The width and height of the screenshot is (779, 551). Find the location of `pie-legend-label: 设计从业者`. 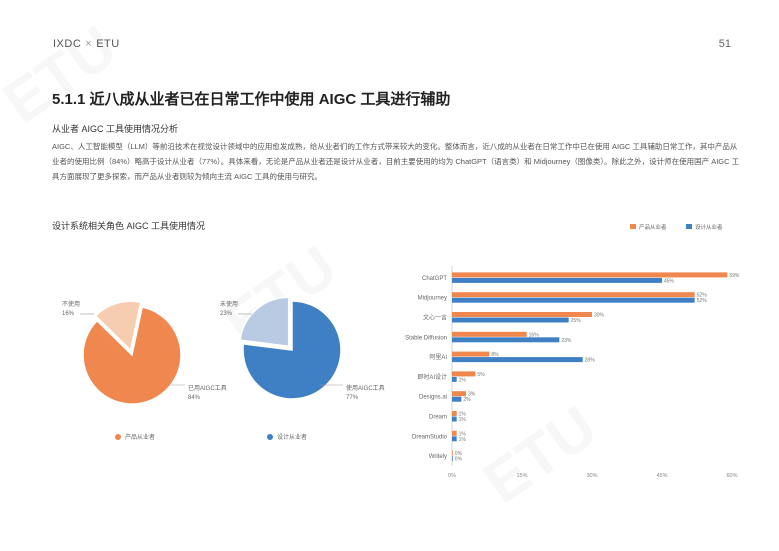

pie-legend-label: 设计从业者 is located at coordinates (292, 437).